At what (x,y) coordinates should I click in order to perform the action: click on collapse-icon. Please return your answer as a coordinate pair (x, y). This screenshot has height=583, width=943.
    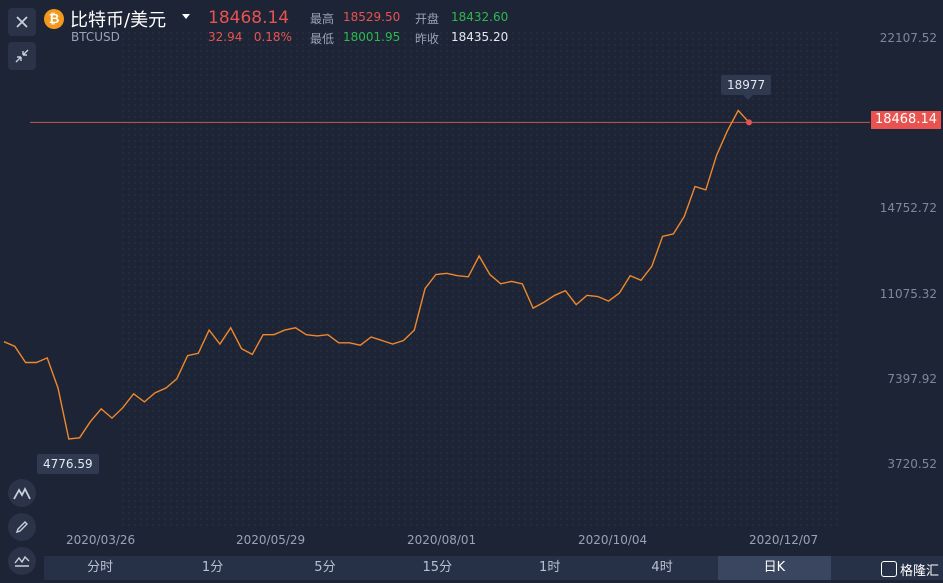
    Looking at the image, I should click on (22, 56).